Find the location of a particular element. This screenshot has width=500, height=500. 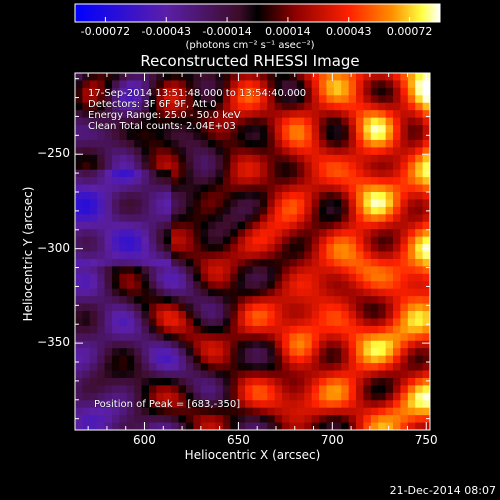

colorbar-tick-label: -0.00043 is located at coordinates (166, 31).